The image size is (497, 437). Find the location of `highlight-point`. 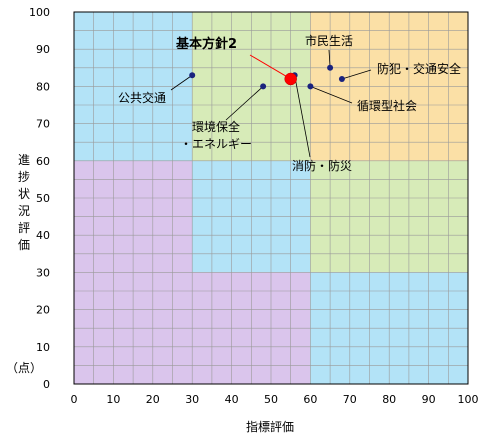

highlight-point is located at coordinates (290, 79).